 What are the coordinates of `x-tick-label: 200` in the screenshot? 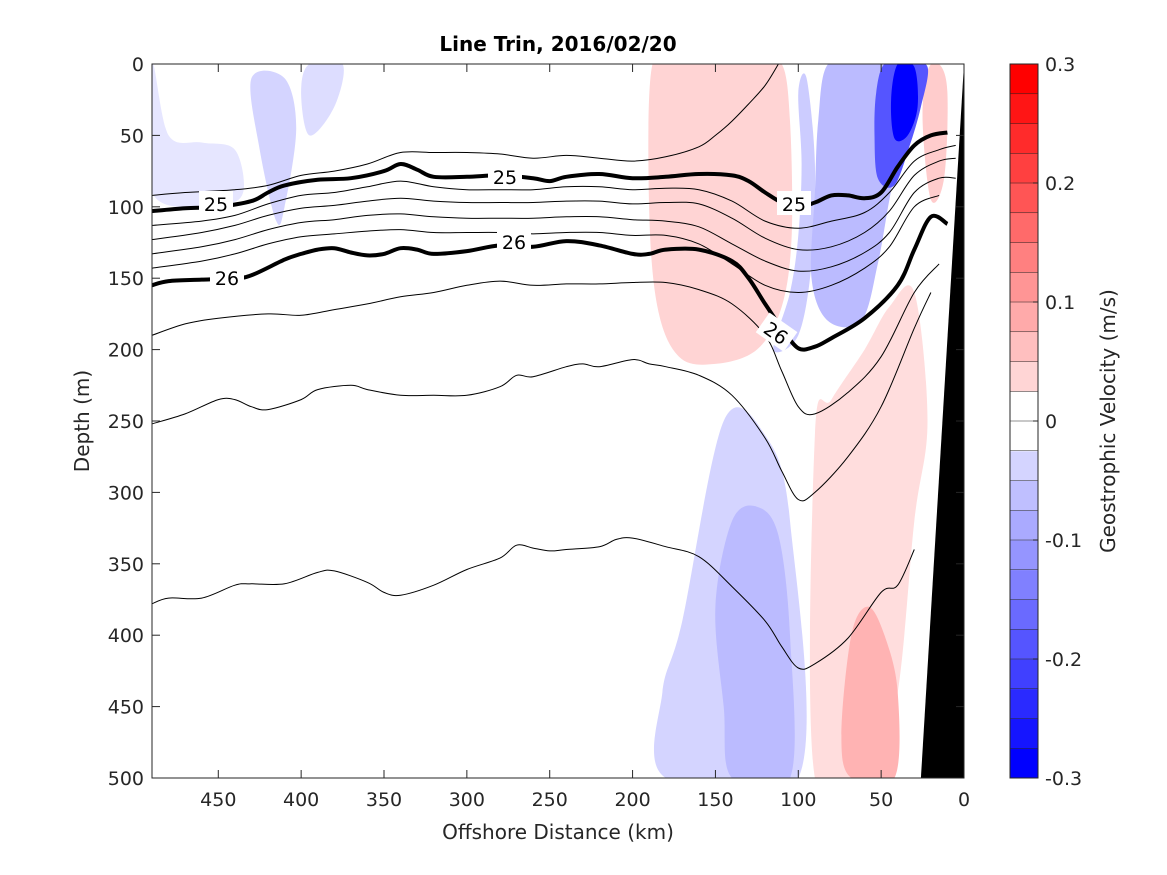 It's located at (632, 800).